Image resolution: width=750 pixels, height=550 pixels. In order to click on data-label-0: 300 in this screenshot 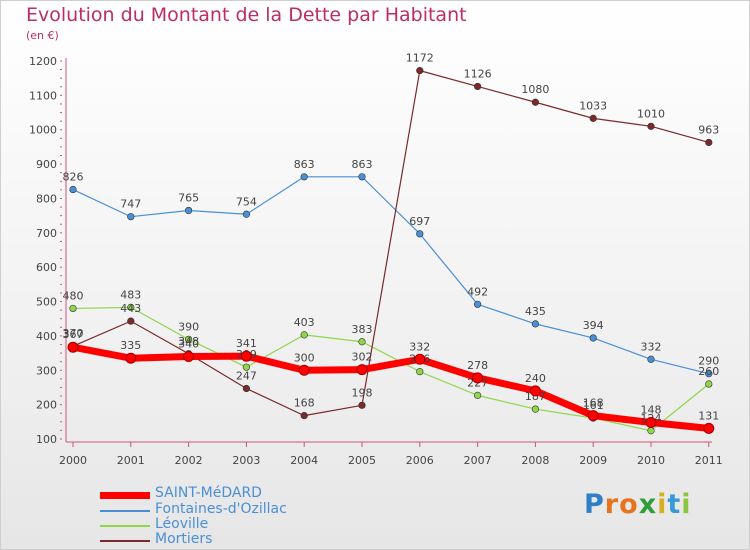, I will do `click(304, 357)`.